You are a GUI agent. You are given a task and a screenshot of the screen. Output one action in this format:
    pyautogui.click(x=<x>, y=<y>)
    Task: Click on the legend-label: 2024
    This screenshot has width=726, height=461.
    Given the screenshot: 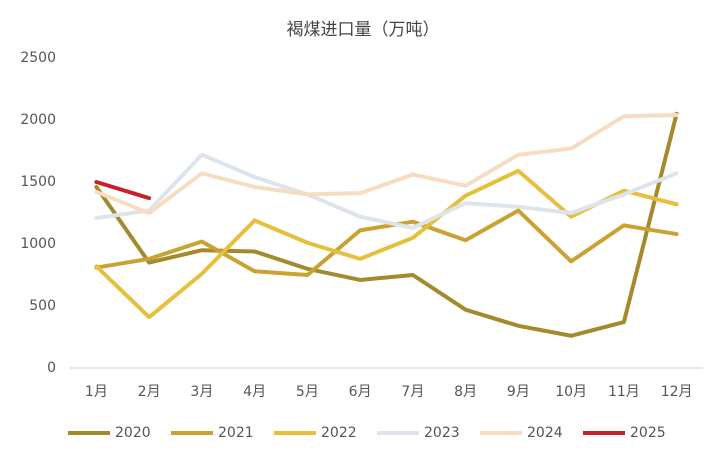 What is the action you would take?
    pyautogui.click(x=545, y=433)
    